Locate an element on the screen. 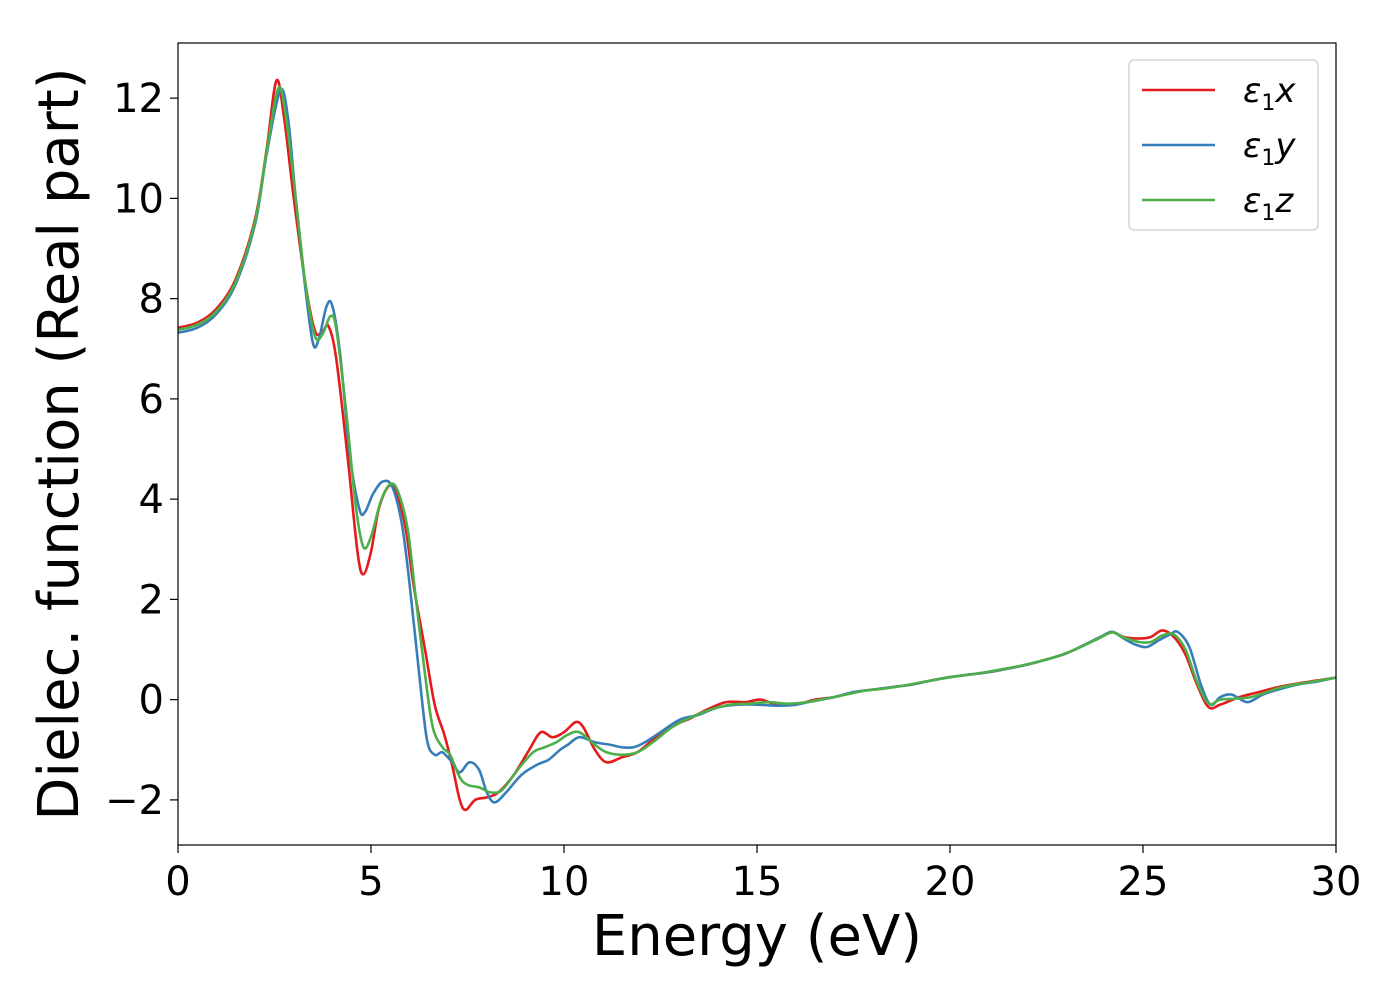 This screenshot has width=1400, height=1000. x-tick-label: 25 is located at coordinates (1143, 882).